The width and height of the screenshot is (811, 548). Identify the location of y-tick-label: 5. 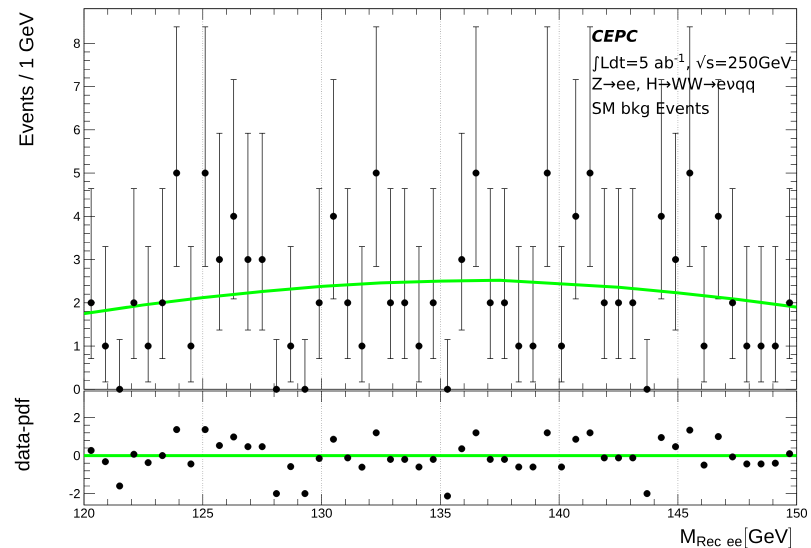
(77, 173).